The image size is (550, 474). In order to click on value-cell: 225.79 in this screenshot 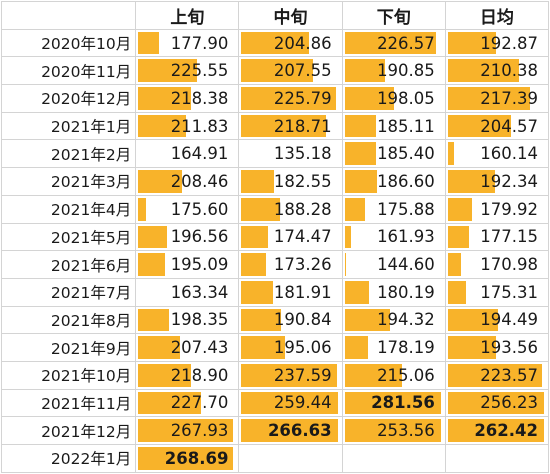, I will do `click(290, 98)`.